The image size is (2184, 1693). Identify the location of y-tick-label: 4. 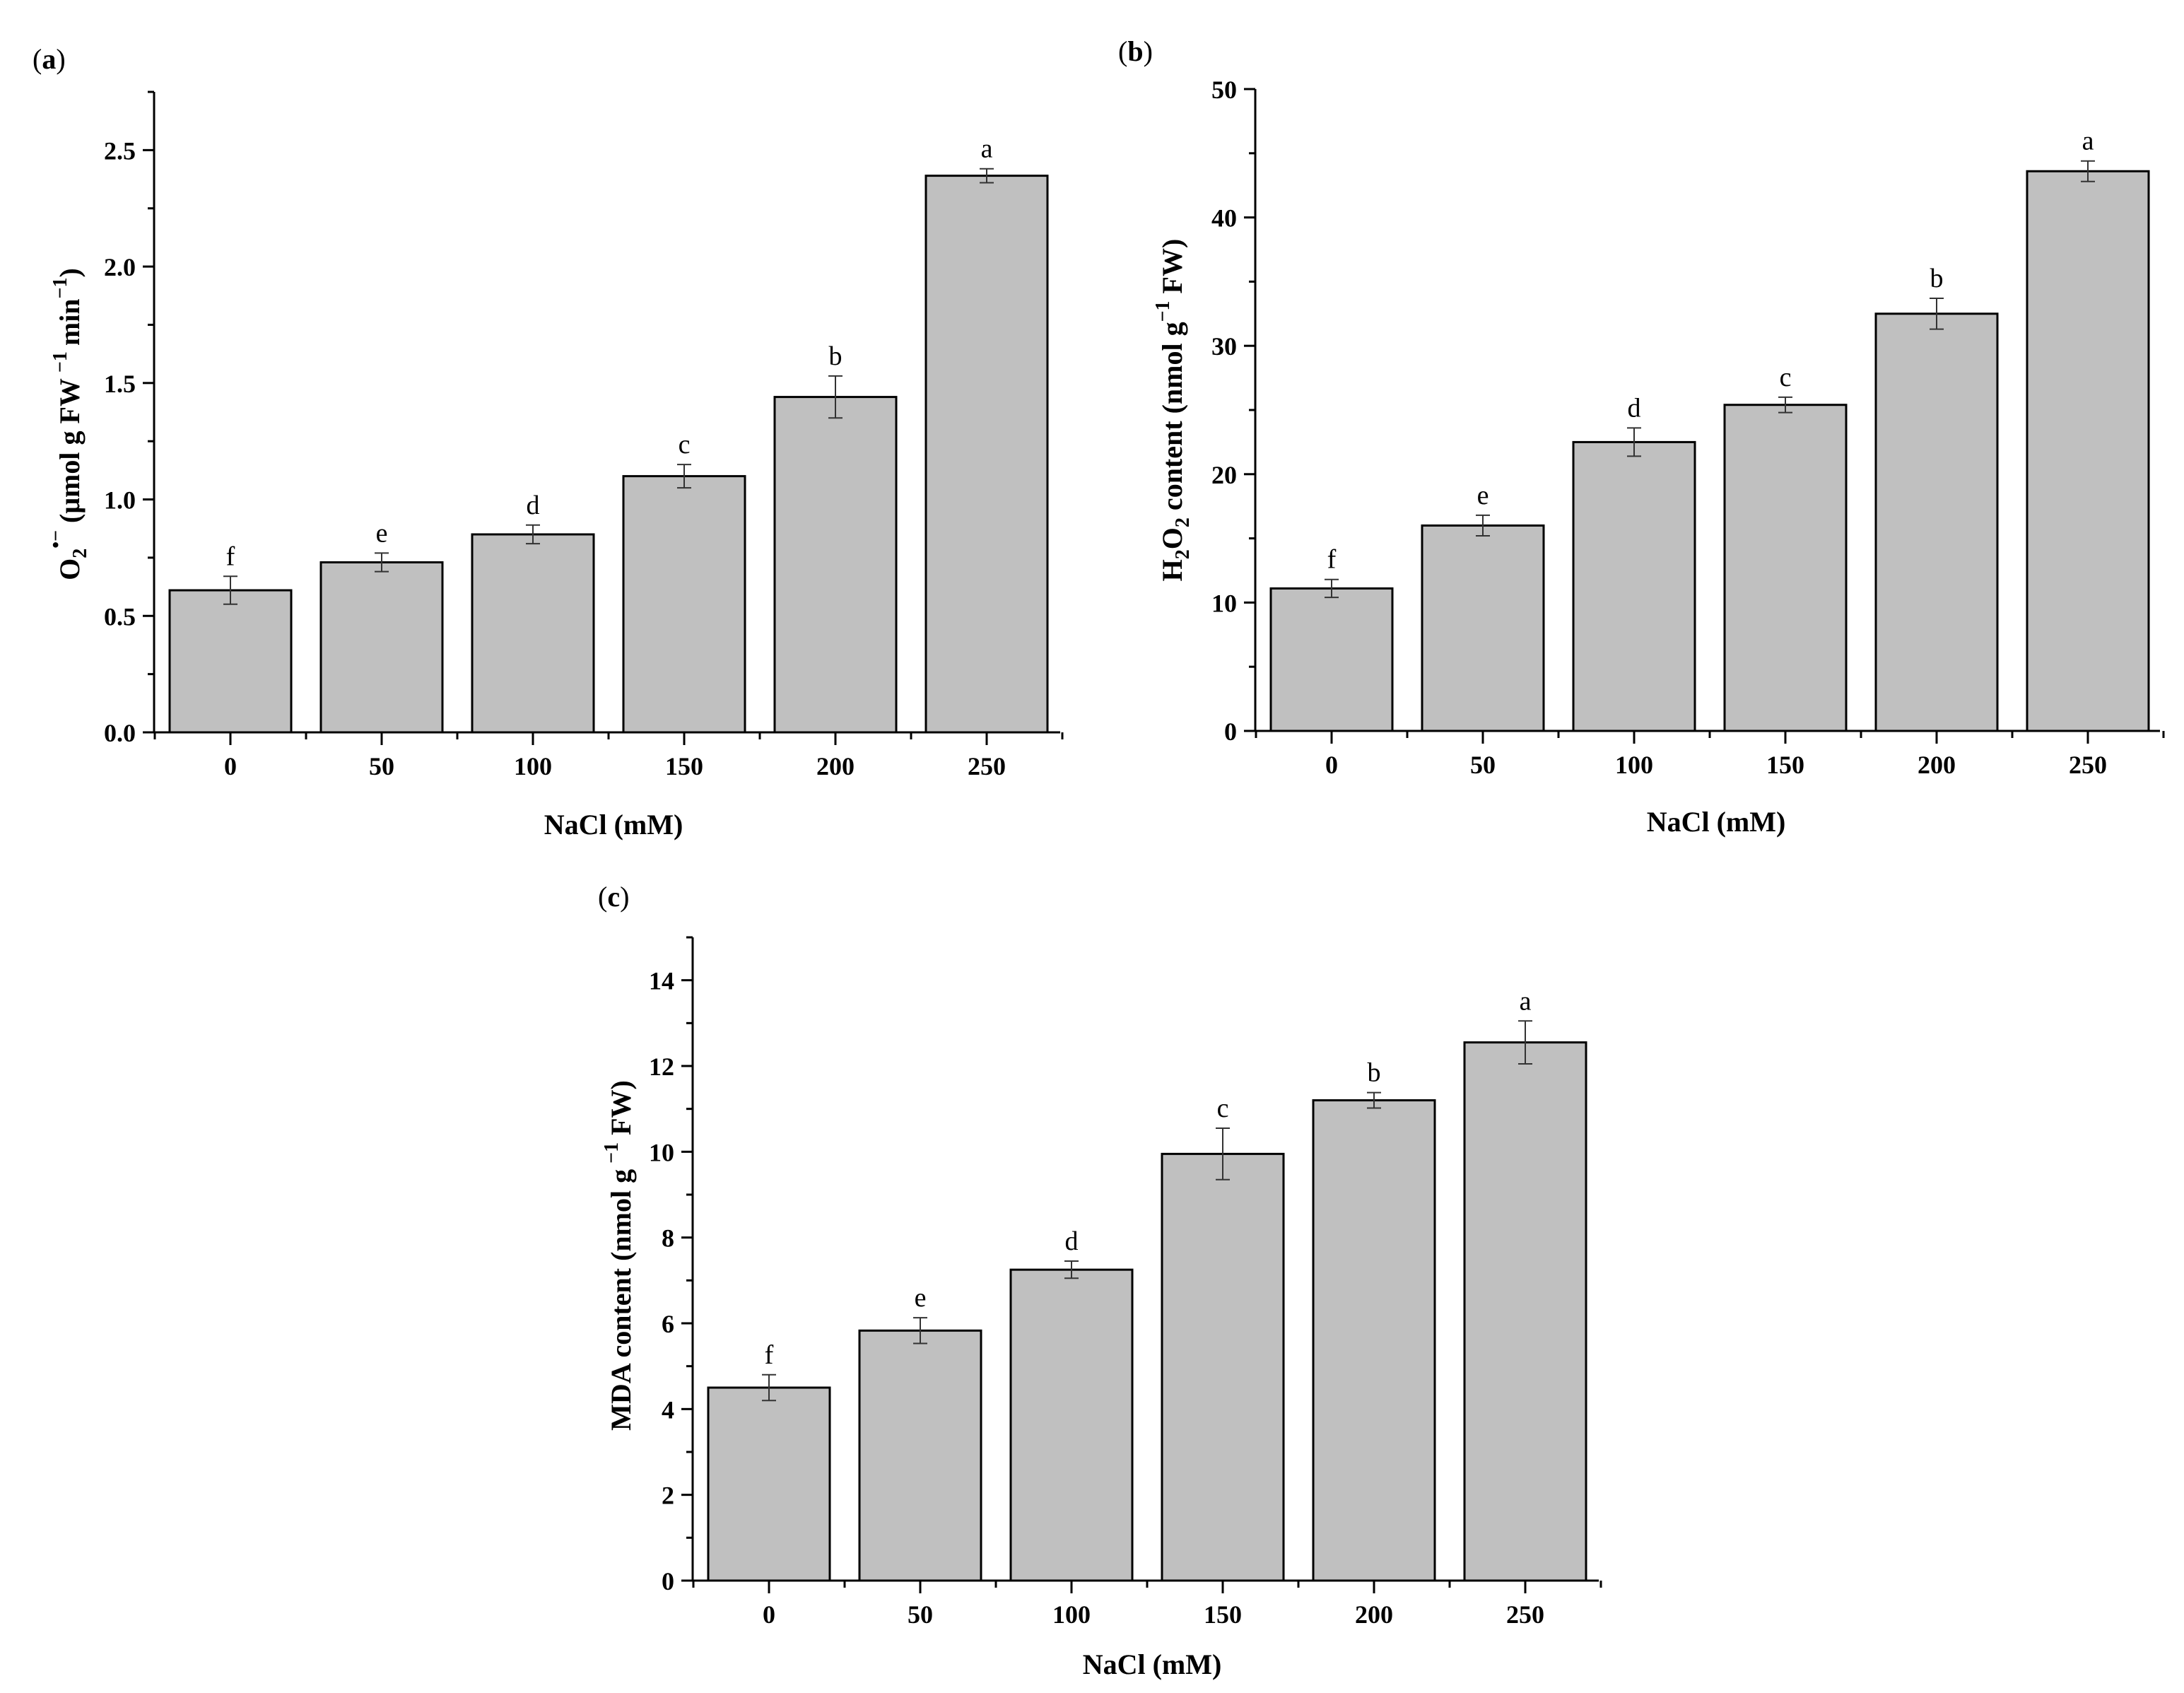
(668, 1409).